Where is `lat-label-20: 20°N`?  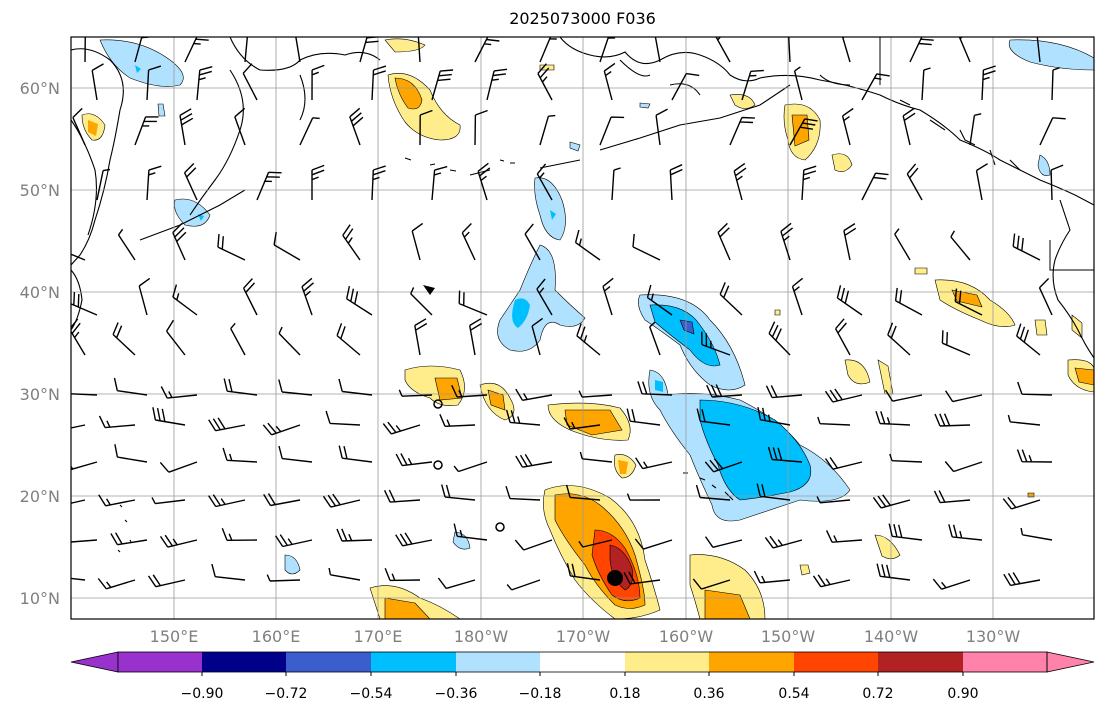 lat-label-20: 20°N is located at coordinates (40, 496).